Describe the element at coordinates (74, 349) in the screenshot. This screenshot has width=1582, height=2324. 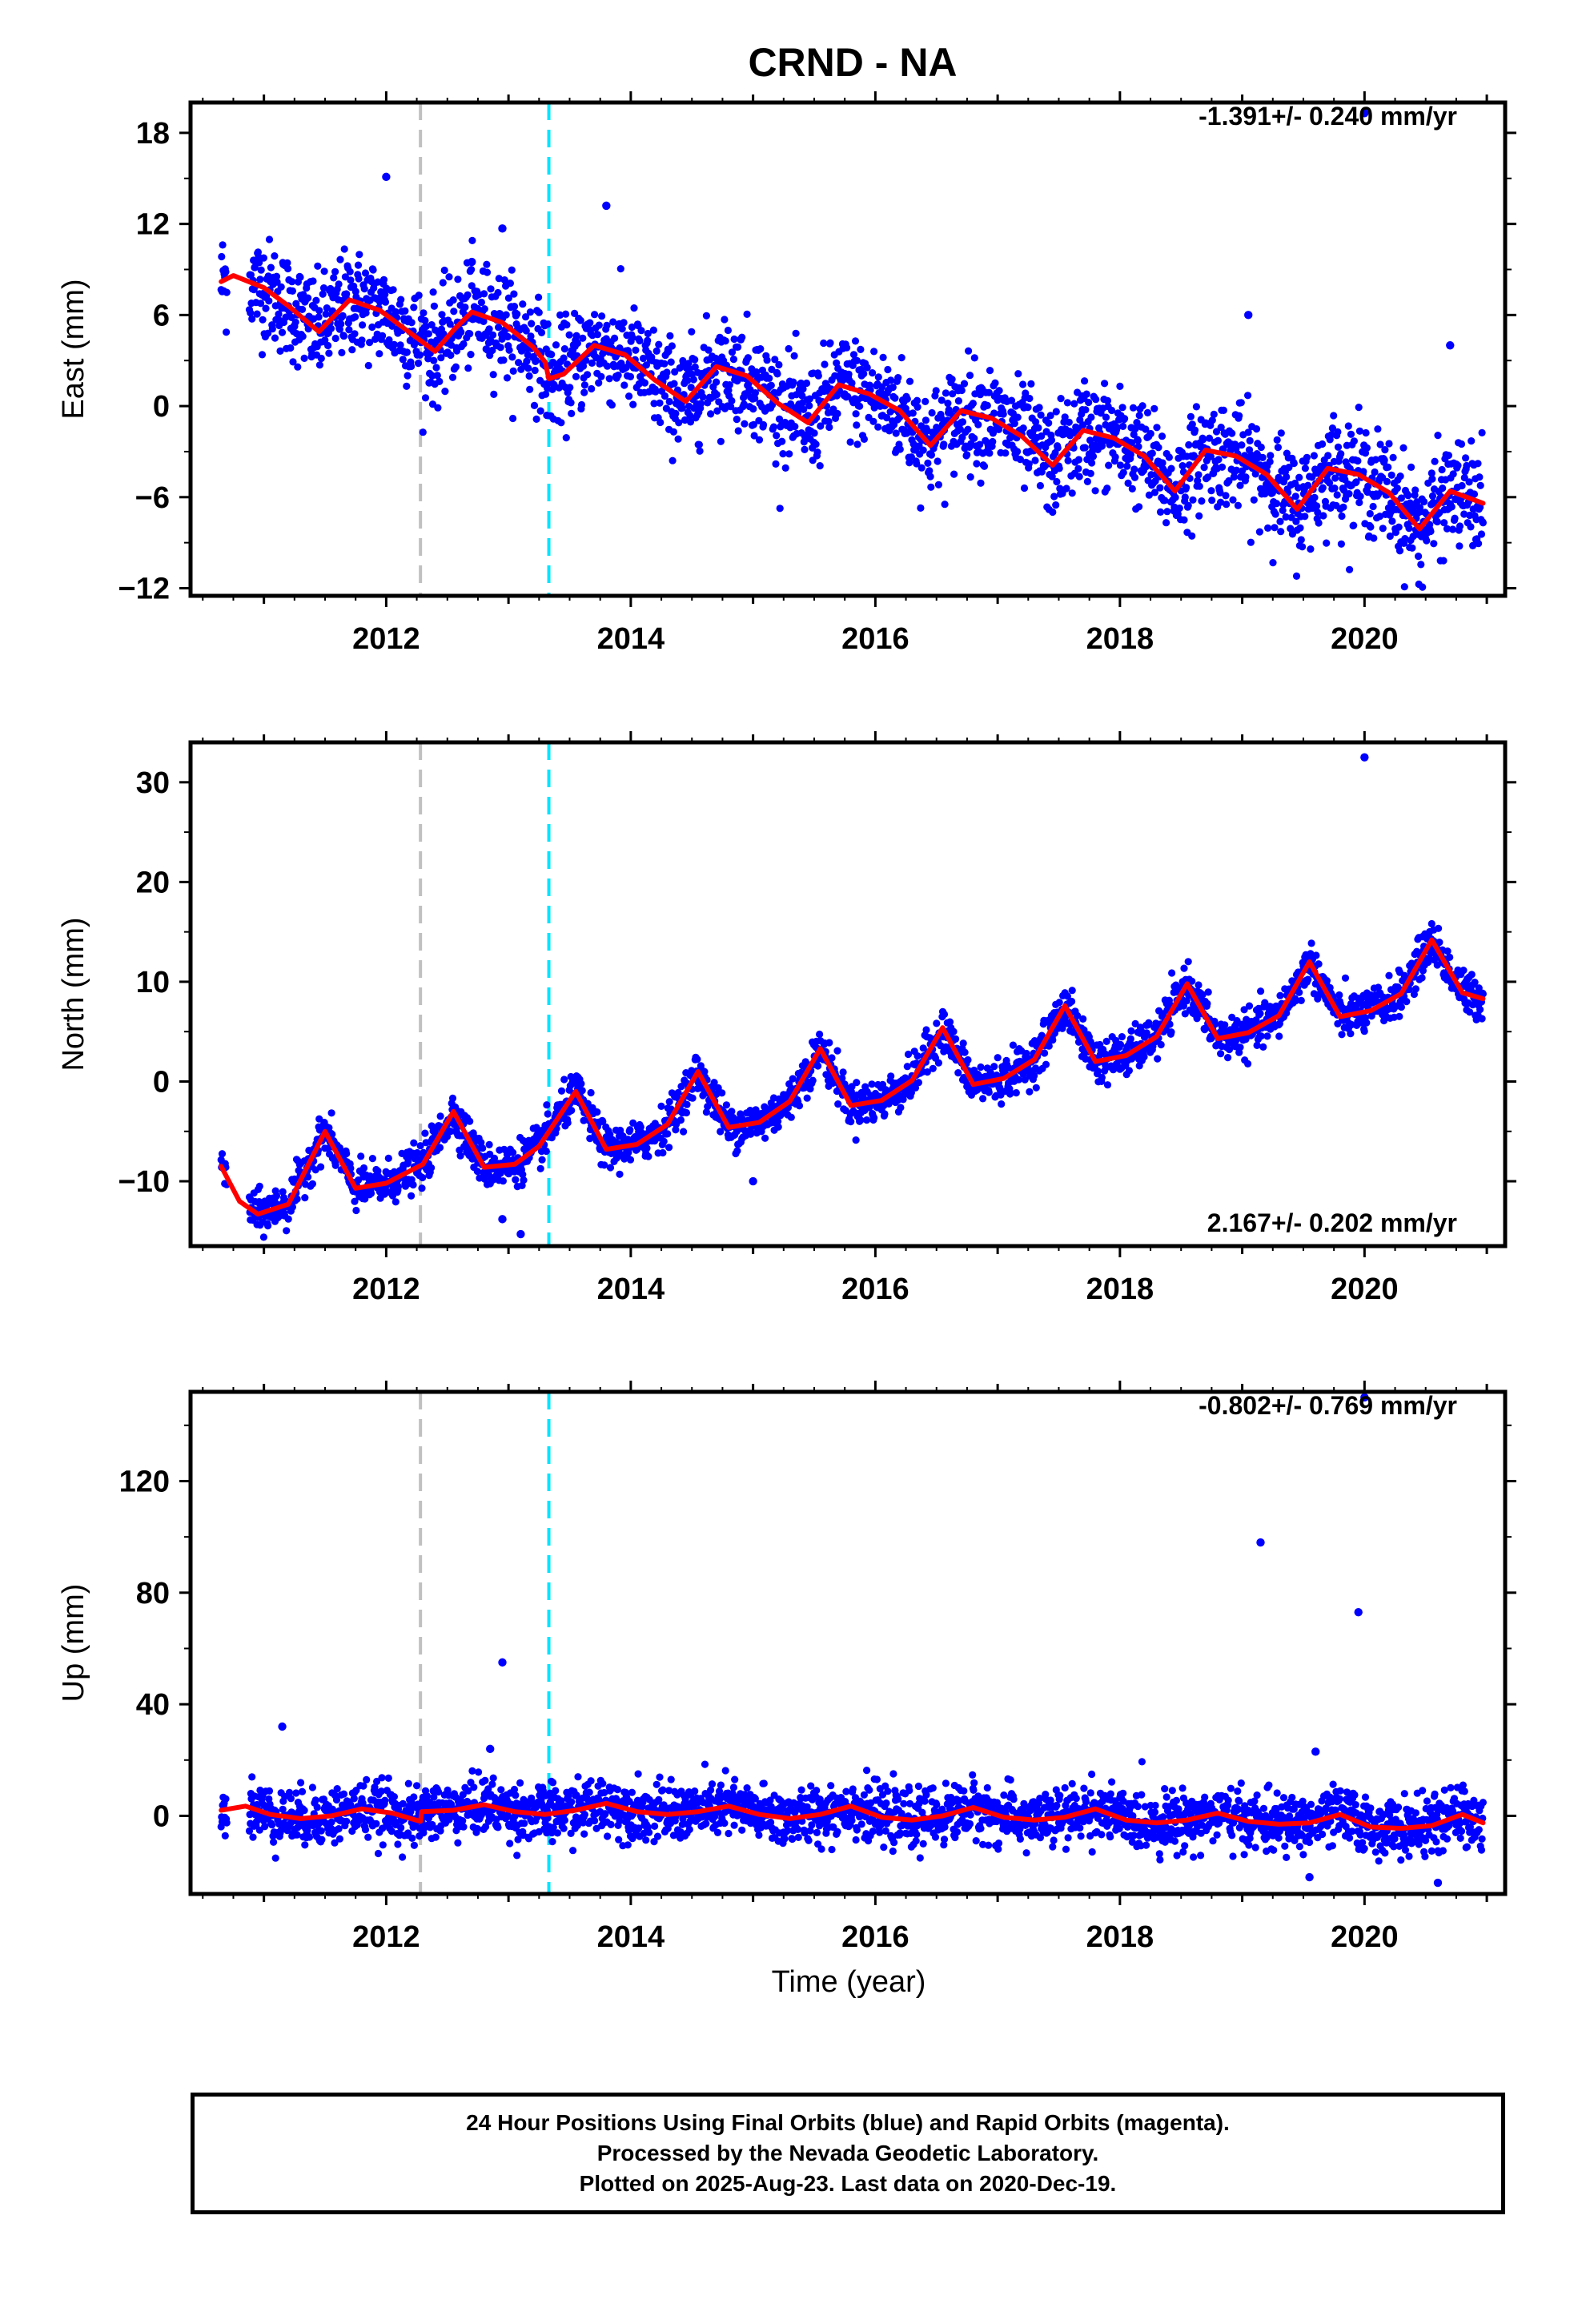
I see `y-axis-label: East (mm)` at that location.